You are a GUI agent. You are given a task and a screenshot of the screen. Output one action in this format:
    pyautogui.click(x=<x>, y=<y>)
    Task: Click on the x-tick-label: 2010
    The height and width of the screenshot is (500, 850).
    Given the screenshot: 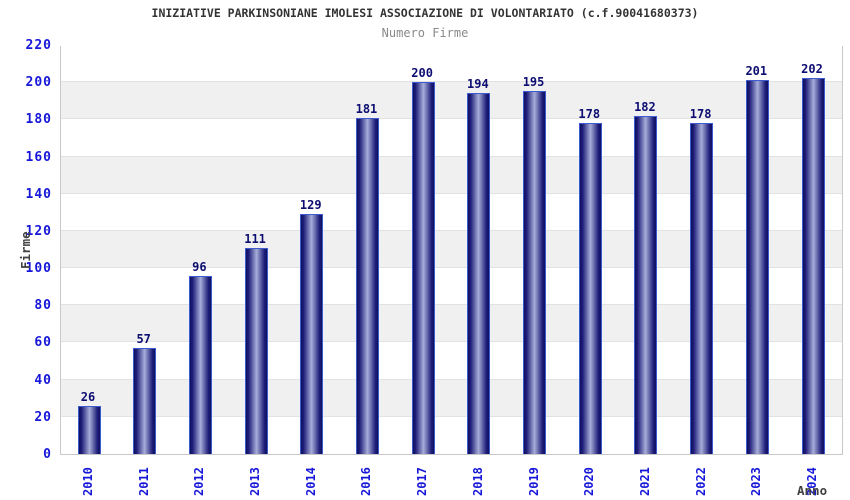 What is the action you would take?
    pyautogui.click(x=88, y=481)
    